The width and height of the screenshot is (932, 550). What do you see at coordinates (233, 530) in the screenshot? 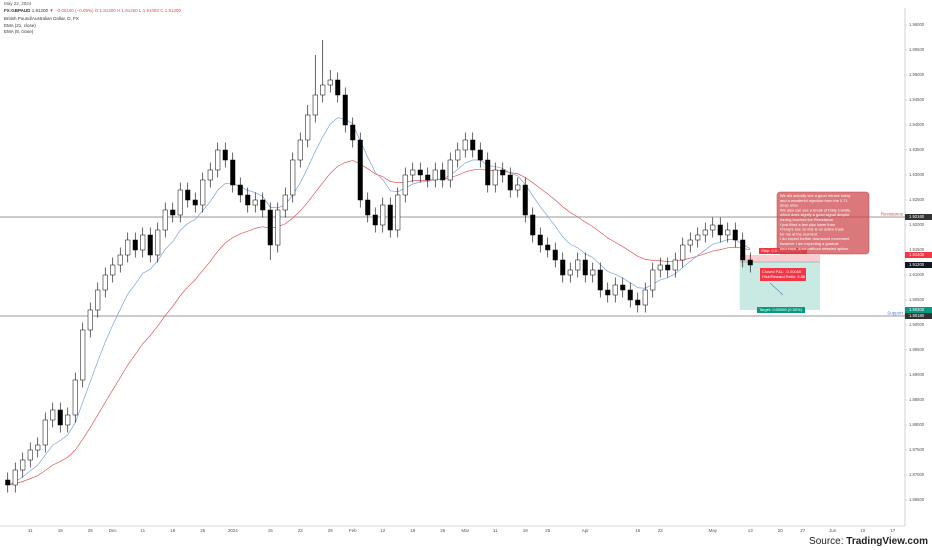
I see `x-tick-label: 2024` at bounding box center [233, 530].